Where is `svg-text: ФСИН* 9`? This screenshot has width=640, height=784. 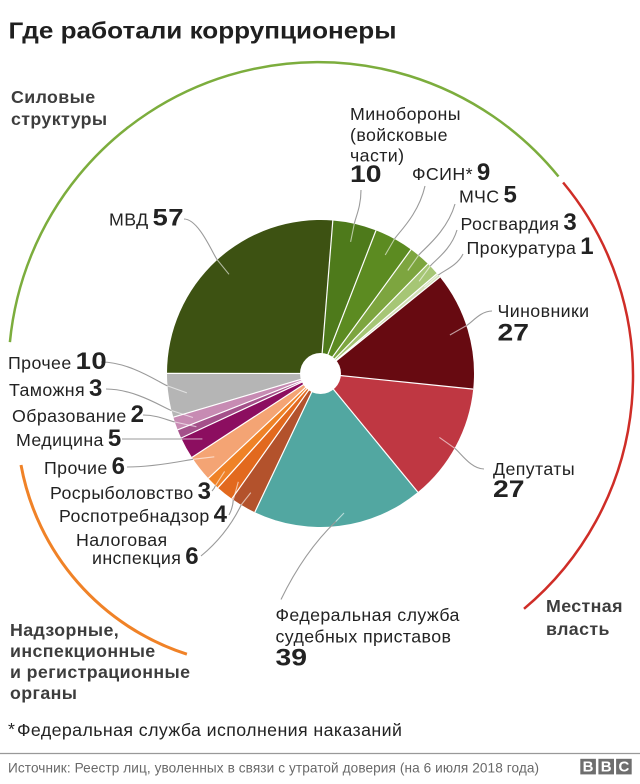
svg-text: ФСИН* 9 is located at coordinates (451, 172).